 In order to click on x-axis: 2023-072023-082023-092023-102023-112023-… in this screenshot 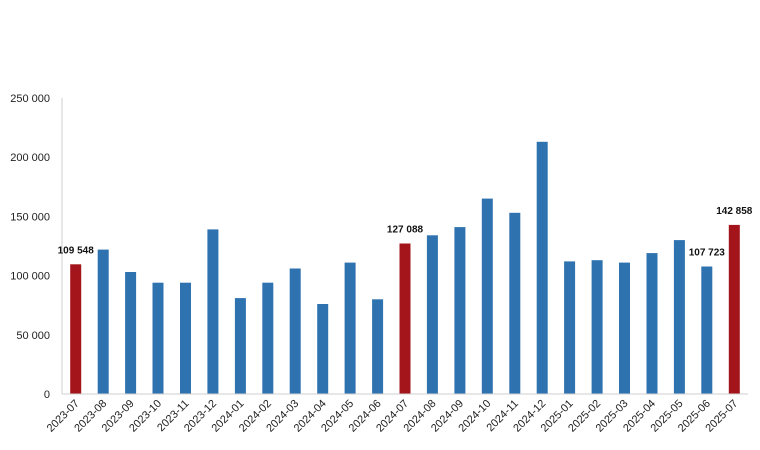, I will do `click(396, 414)`.